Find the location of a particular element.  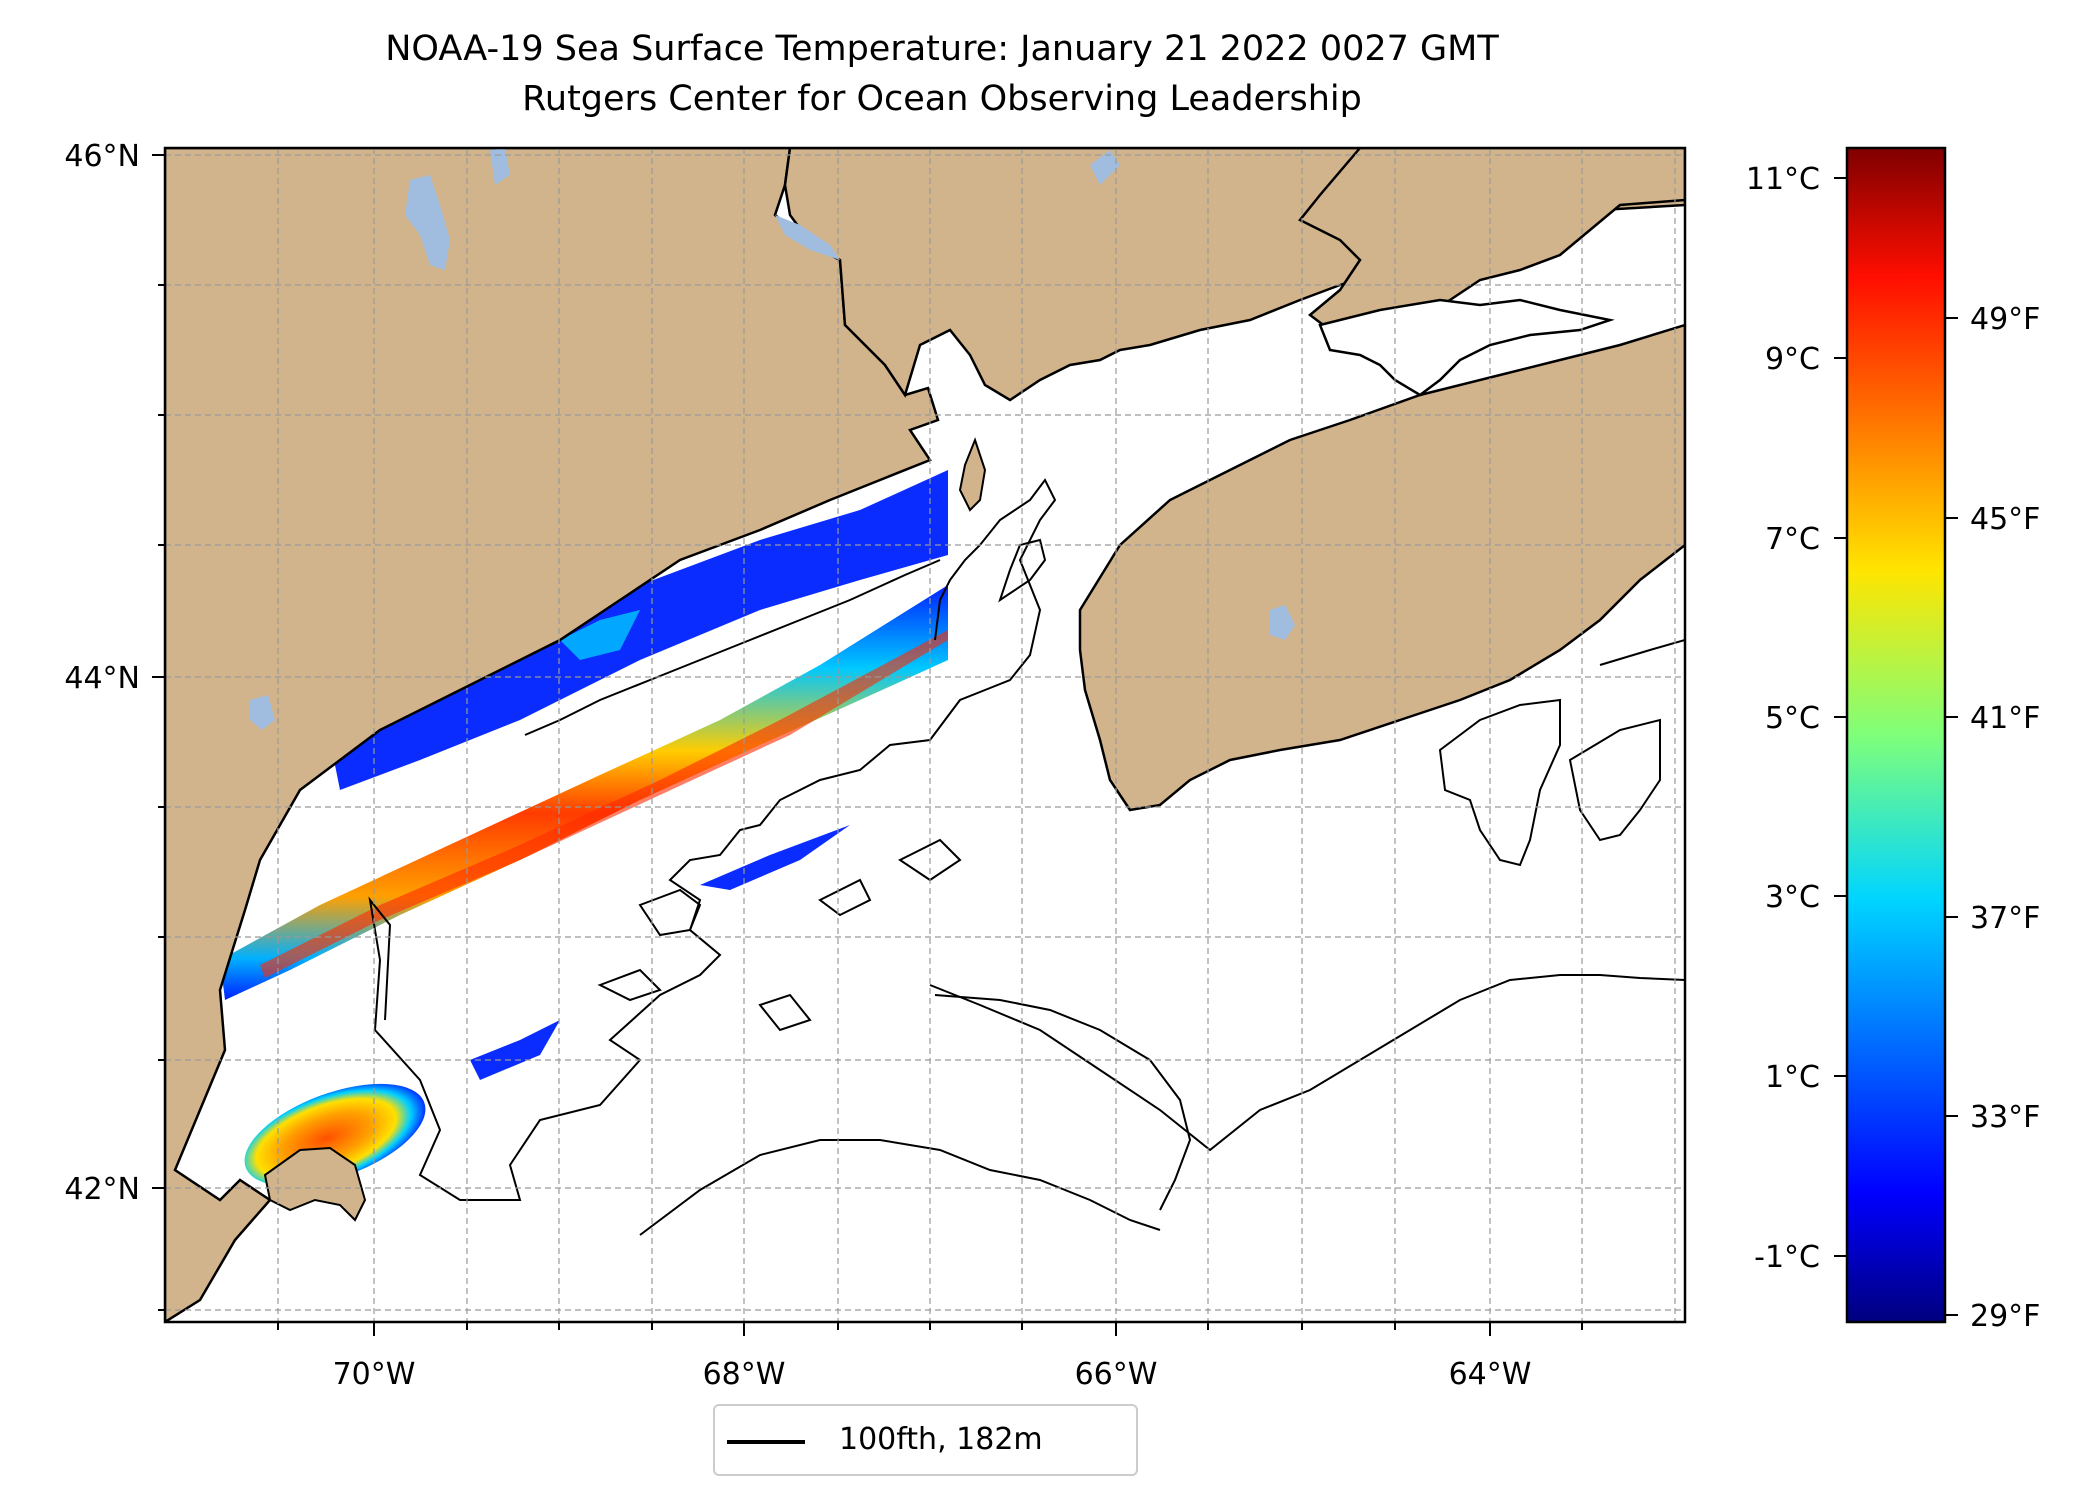

lat-label-46: 46°N is located at coordinates (102, 156).